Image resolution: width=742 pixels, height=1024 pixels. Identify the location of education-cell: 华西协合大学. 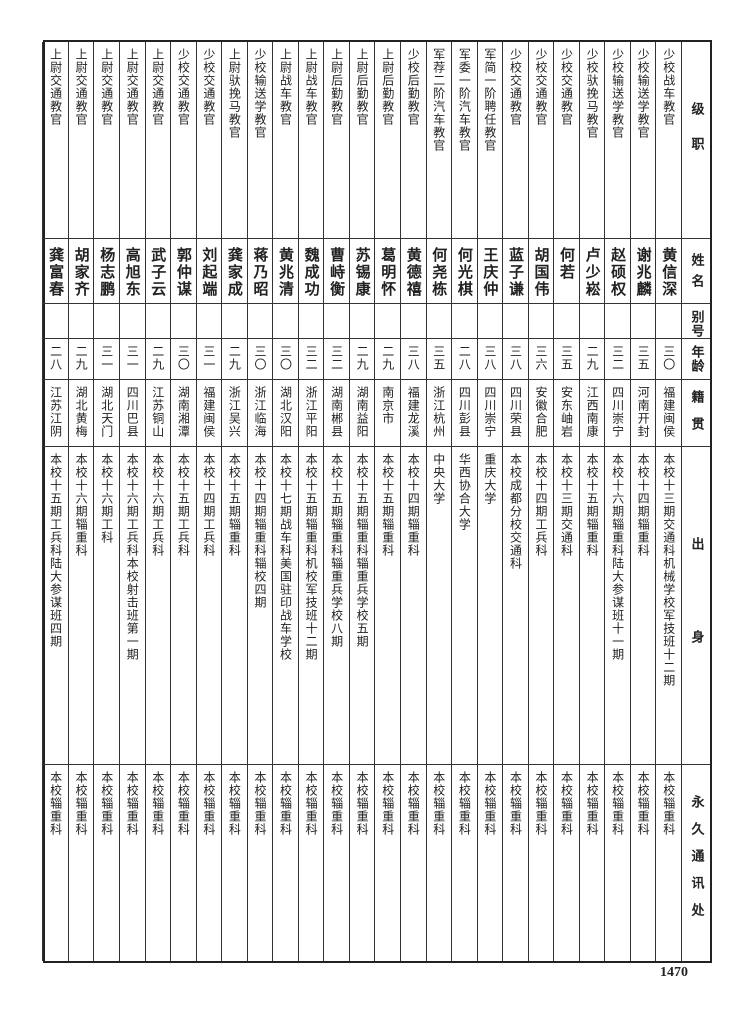
(464, 606).